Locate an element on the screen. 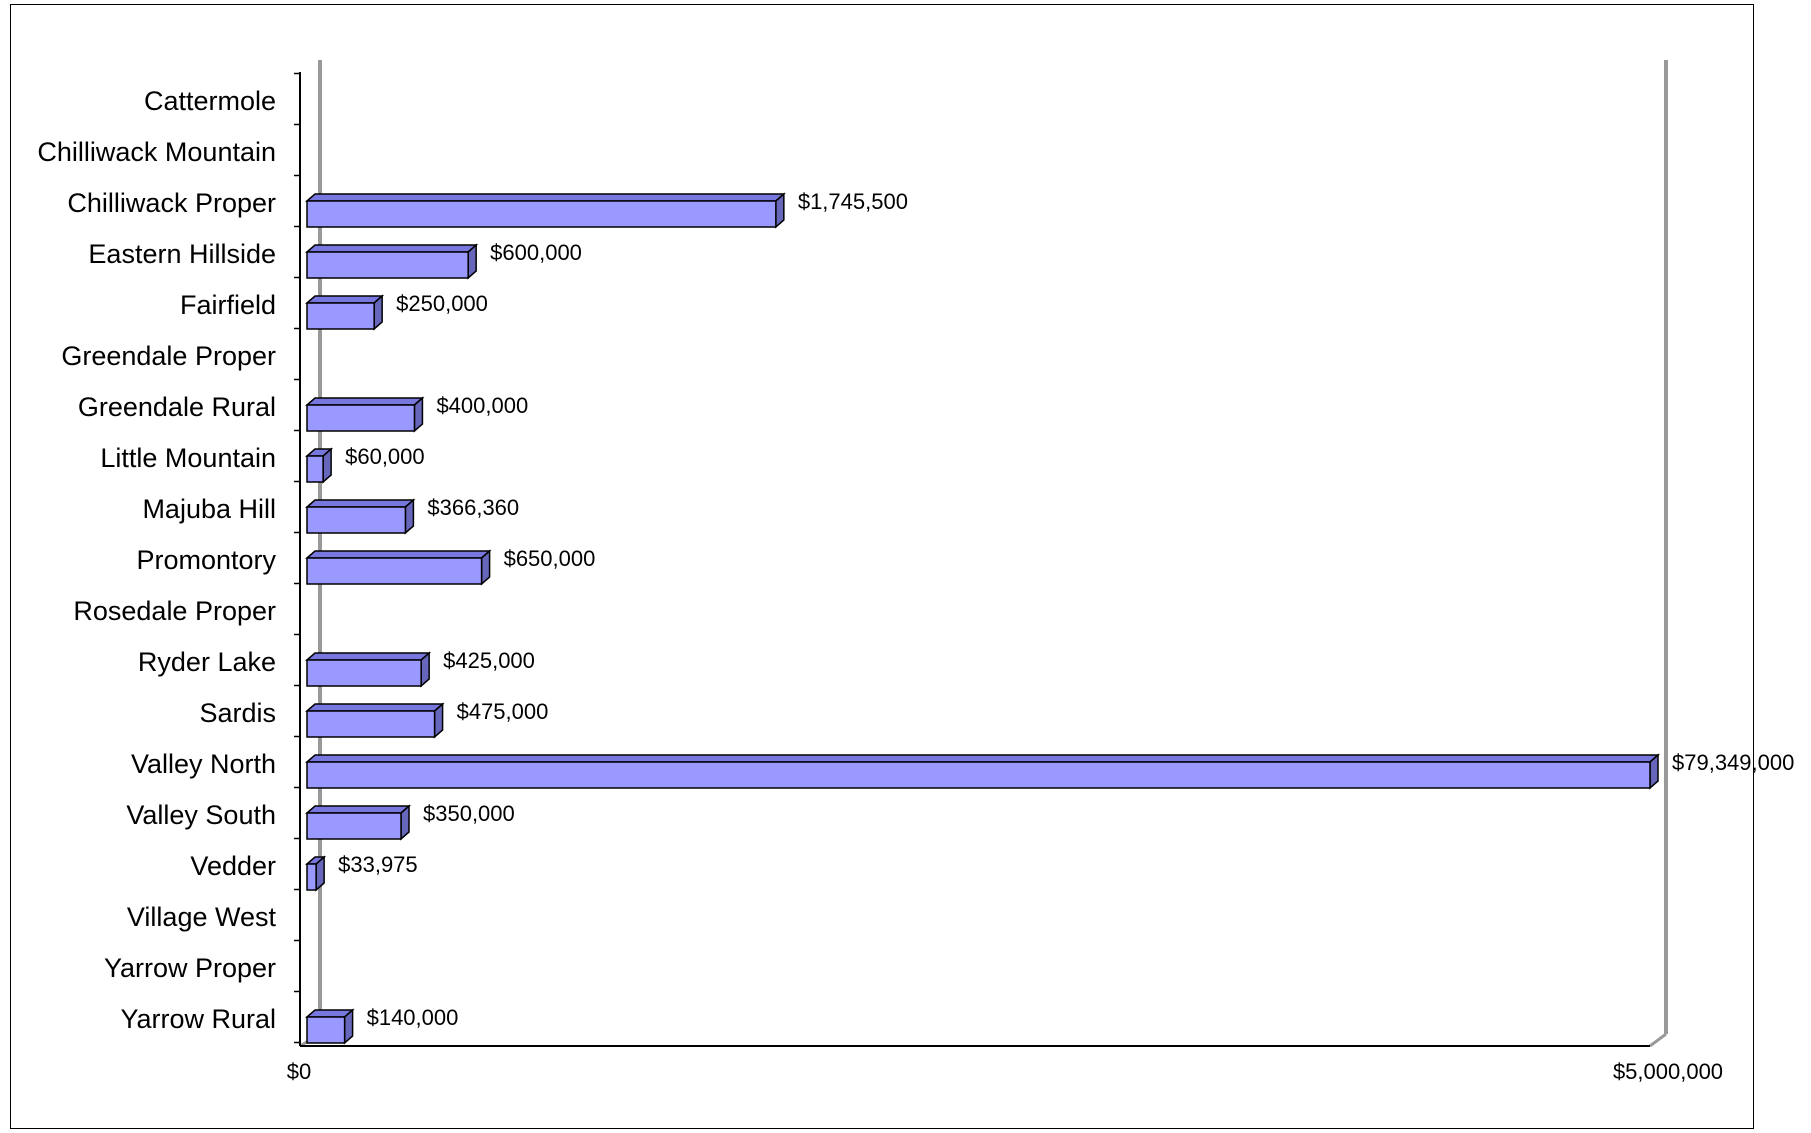 The width and height of the screenshot is (1811, 1133). category-label: Yarrow Rural is located at coordinates (198, 1019).